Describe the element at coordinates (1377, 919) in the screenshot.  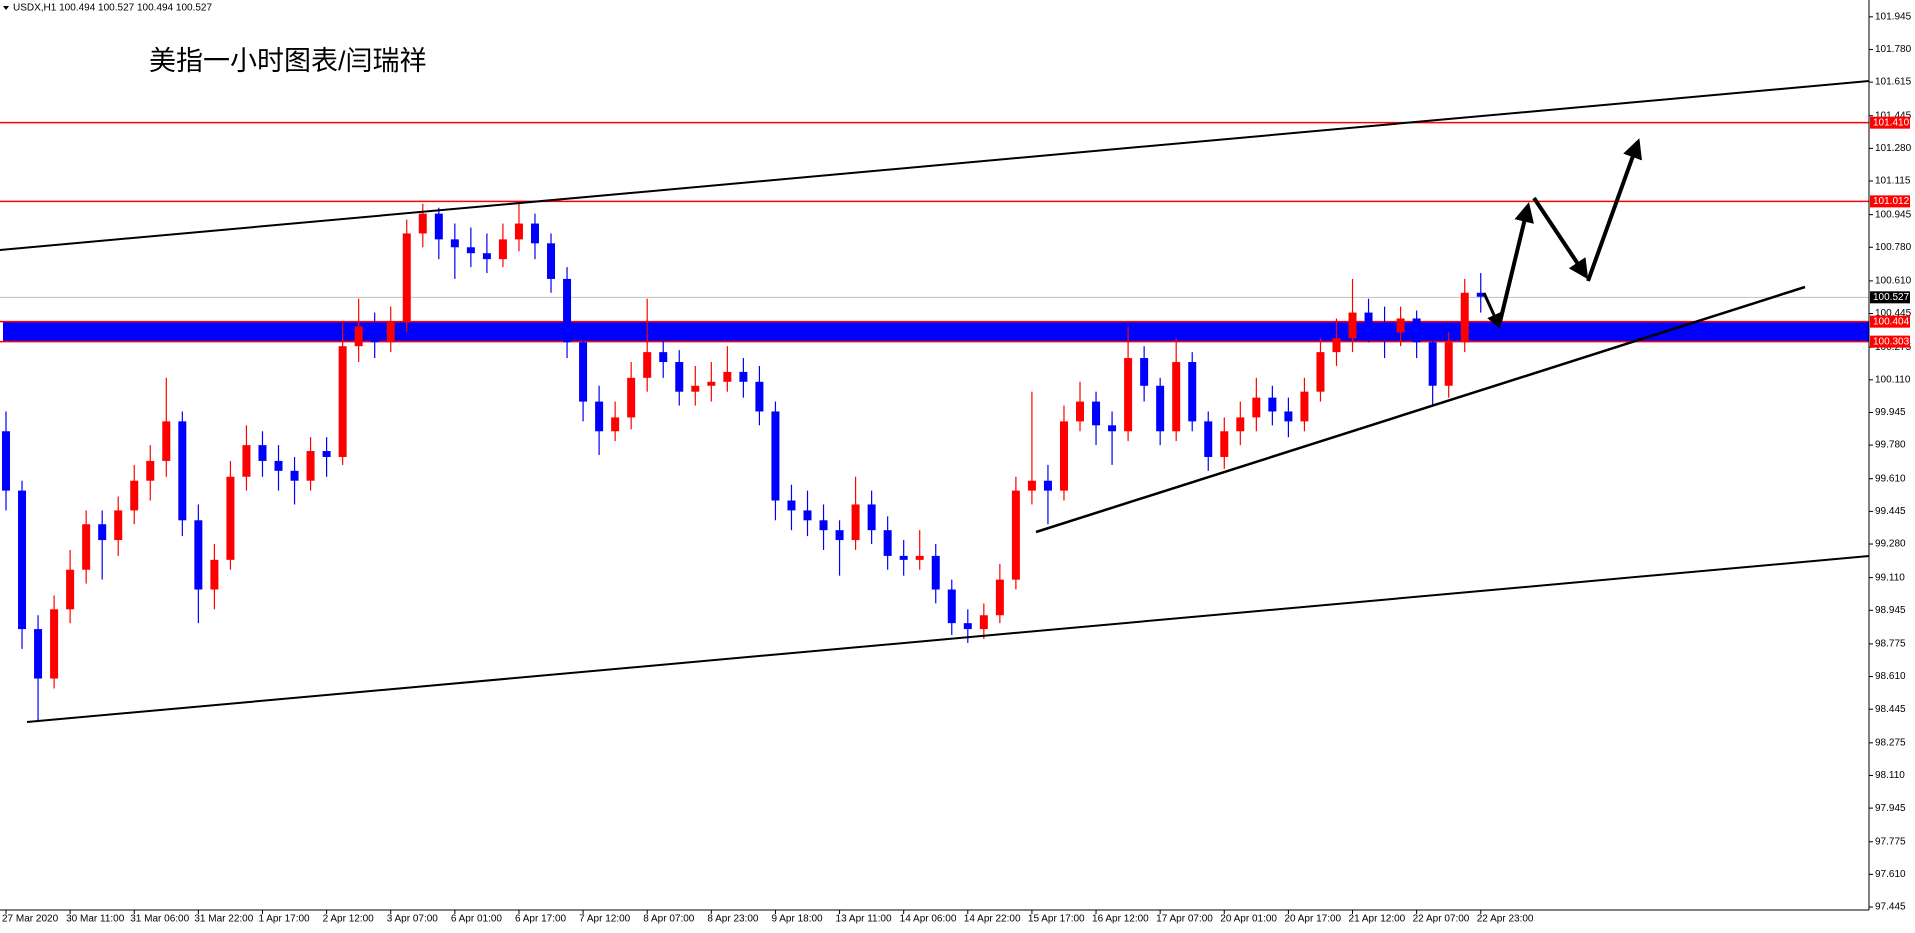
I see `x-tick-label: 21 Apr 12:00` at that location.